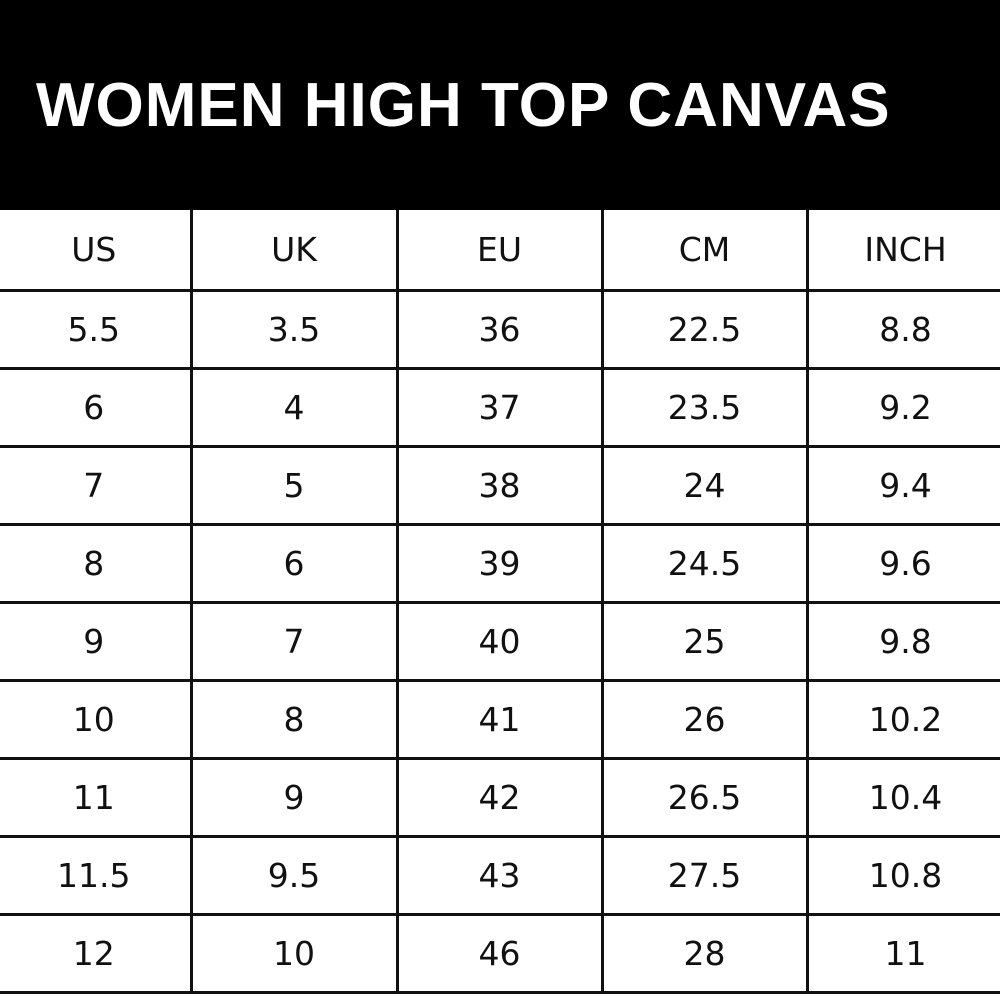 This screenshot has width=1000, height=1000. What do you see at coordinates (704, 563) in the screenshot?
I see `table-cell: 24.5` at bounding box center [704, 563].